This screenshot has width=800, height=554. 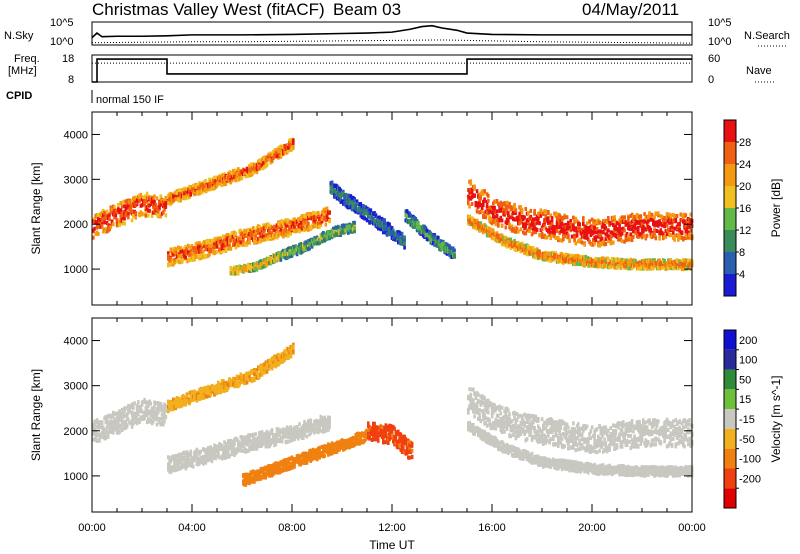 What do you see at coordinates (392, 70) in the screenshot?
I see `freq-line` at bounding box center [392, 70].